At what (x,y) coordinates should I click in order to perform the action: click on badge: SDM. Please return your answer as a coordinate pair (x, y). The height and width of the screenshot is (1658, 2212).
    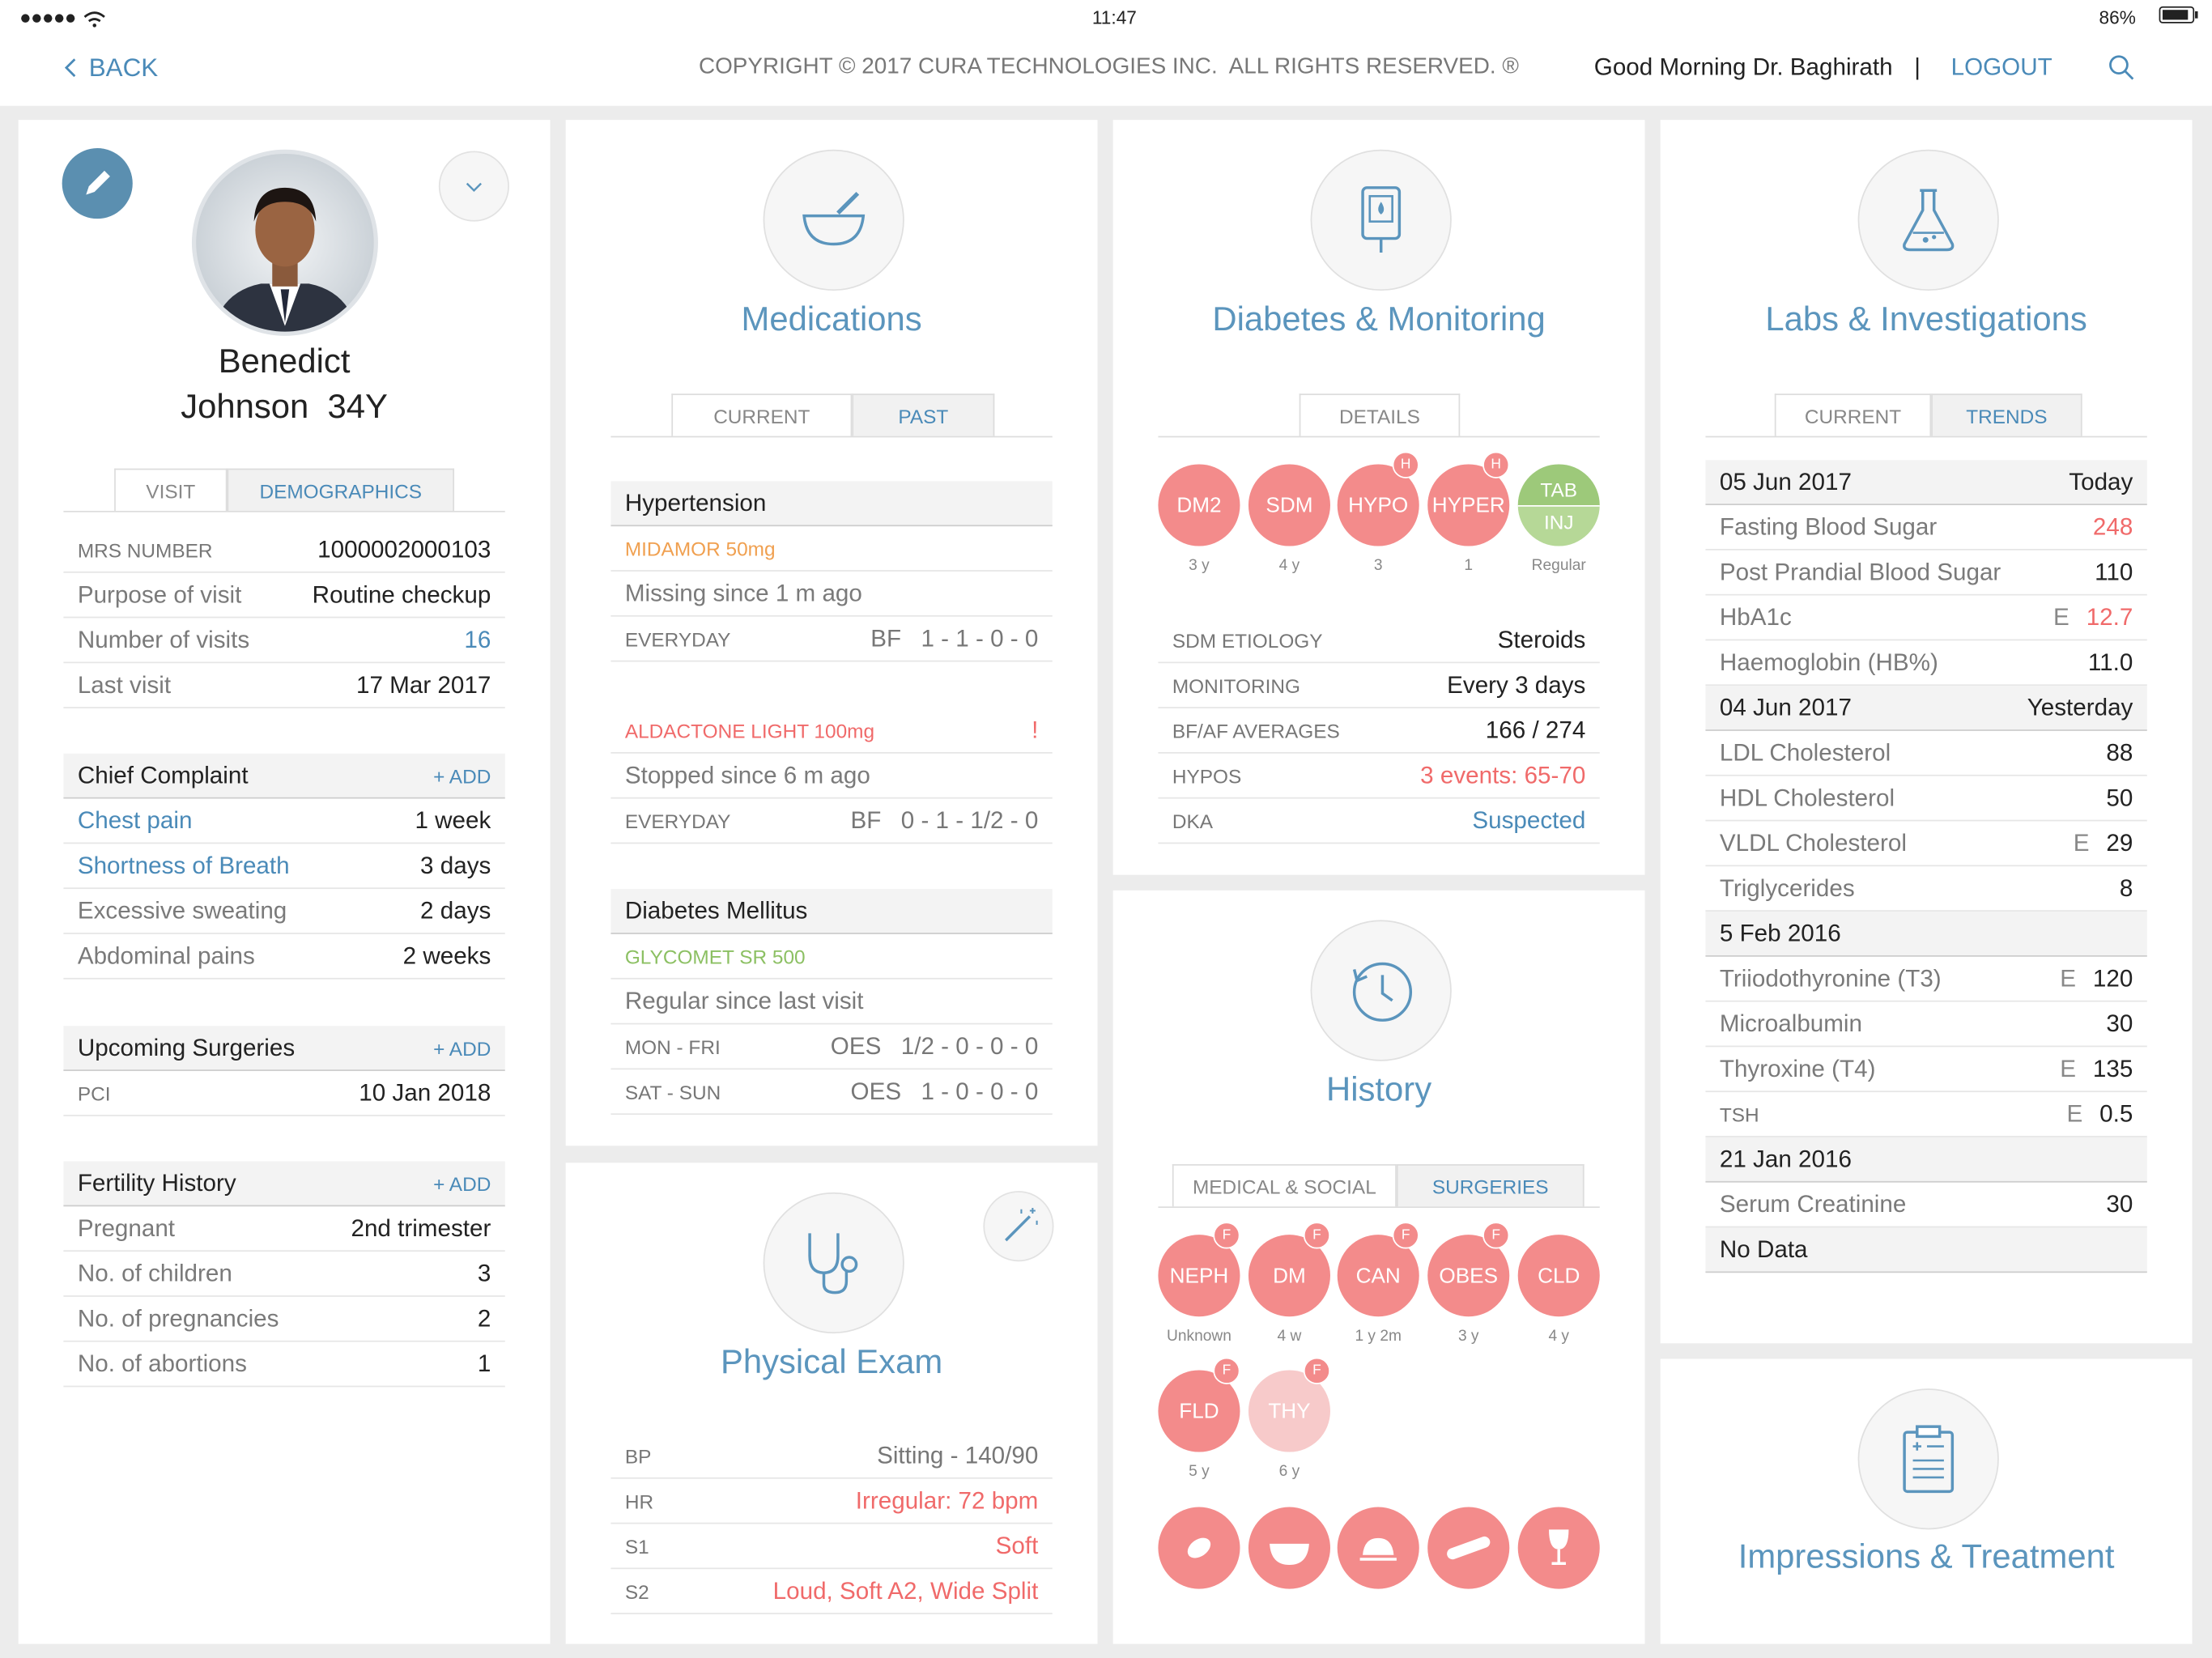
    Looking at the image, I should click on (1289, 505).